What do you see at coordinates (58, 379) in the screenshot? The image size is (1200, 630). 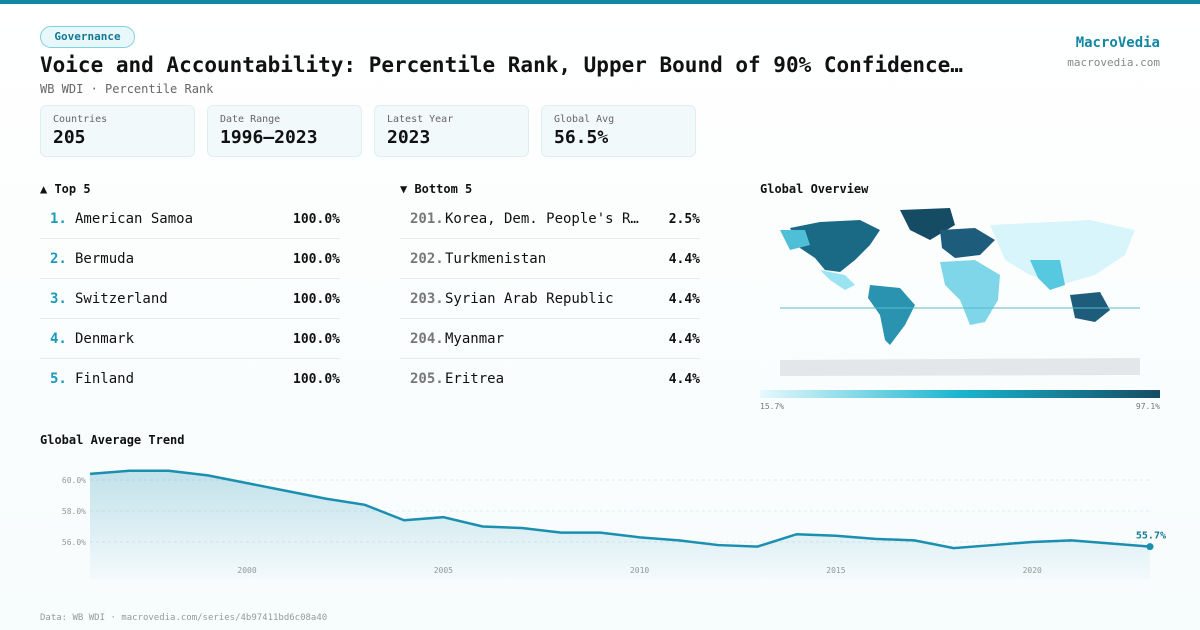 I see `rank: 5.` at bounding box center [58, 379].